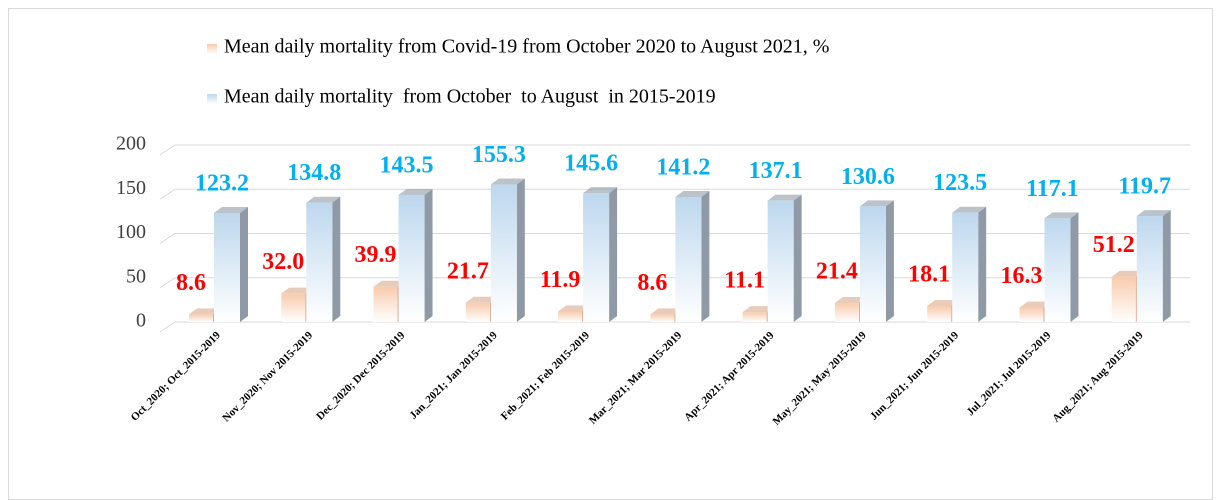 Image resolution: width=1222 pixels, height=500 pixels. What do you see at coordinates (837, 272) in the screenshot?
I see `value-label: 21.4` at bounding box center [837, 272].